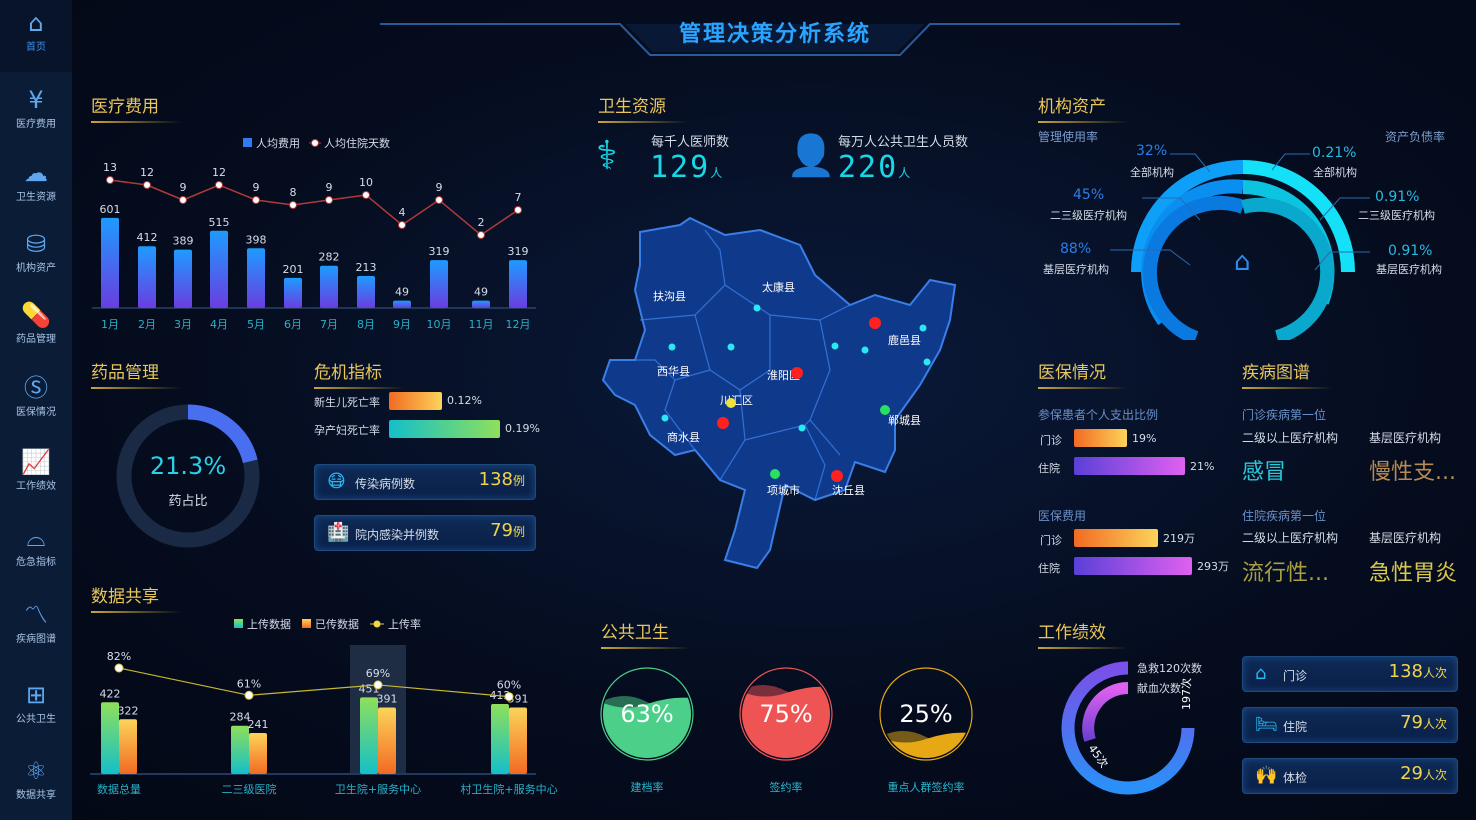 Image resolution: width=1476 pixels, height=820 pixels. What do you see at coordinates (683, 437) in the screenshot?
I see `district-shangshui: 商水县` at bounding box center [683, 437].